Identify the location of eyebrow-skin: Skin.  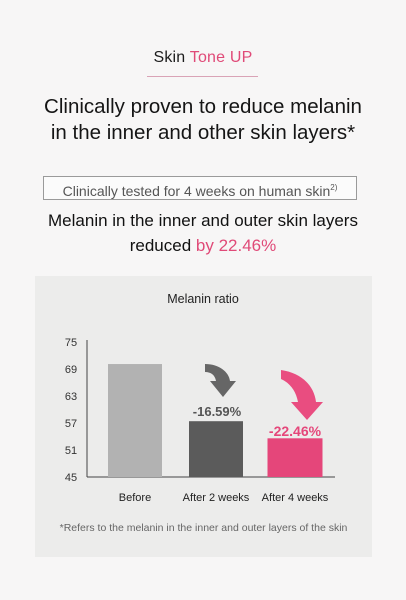
(169, 57).